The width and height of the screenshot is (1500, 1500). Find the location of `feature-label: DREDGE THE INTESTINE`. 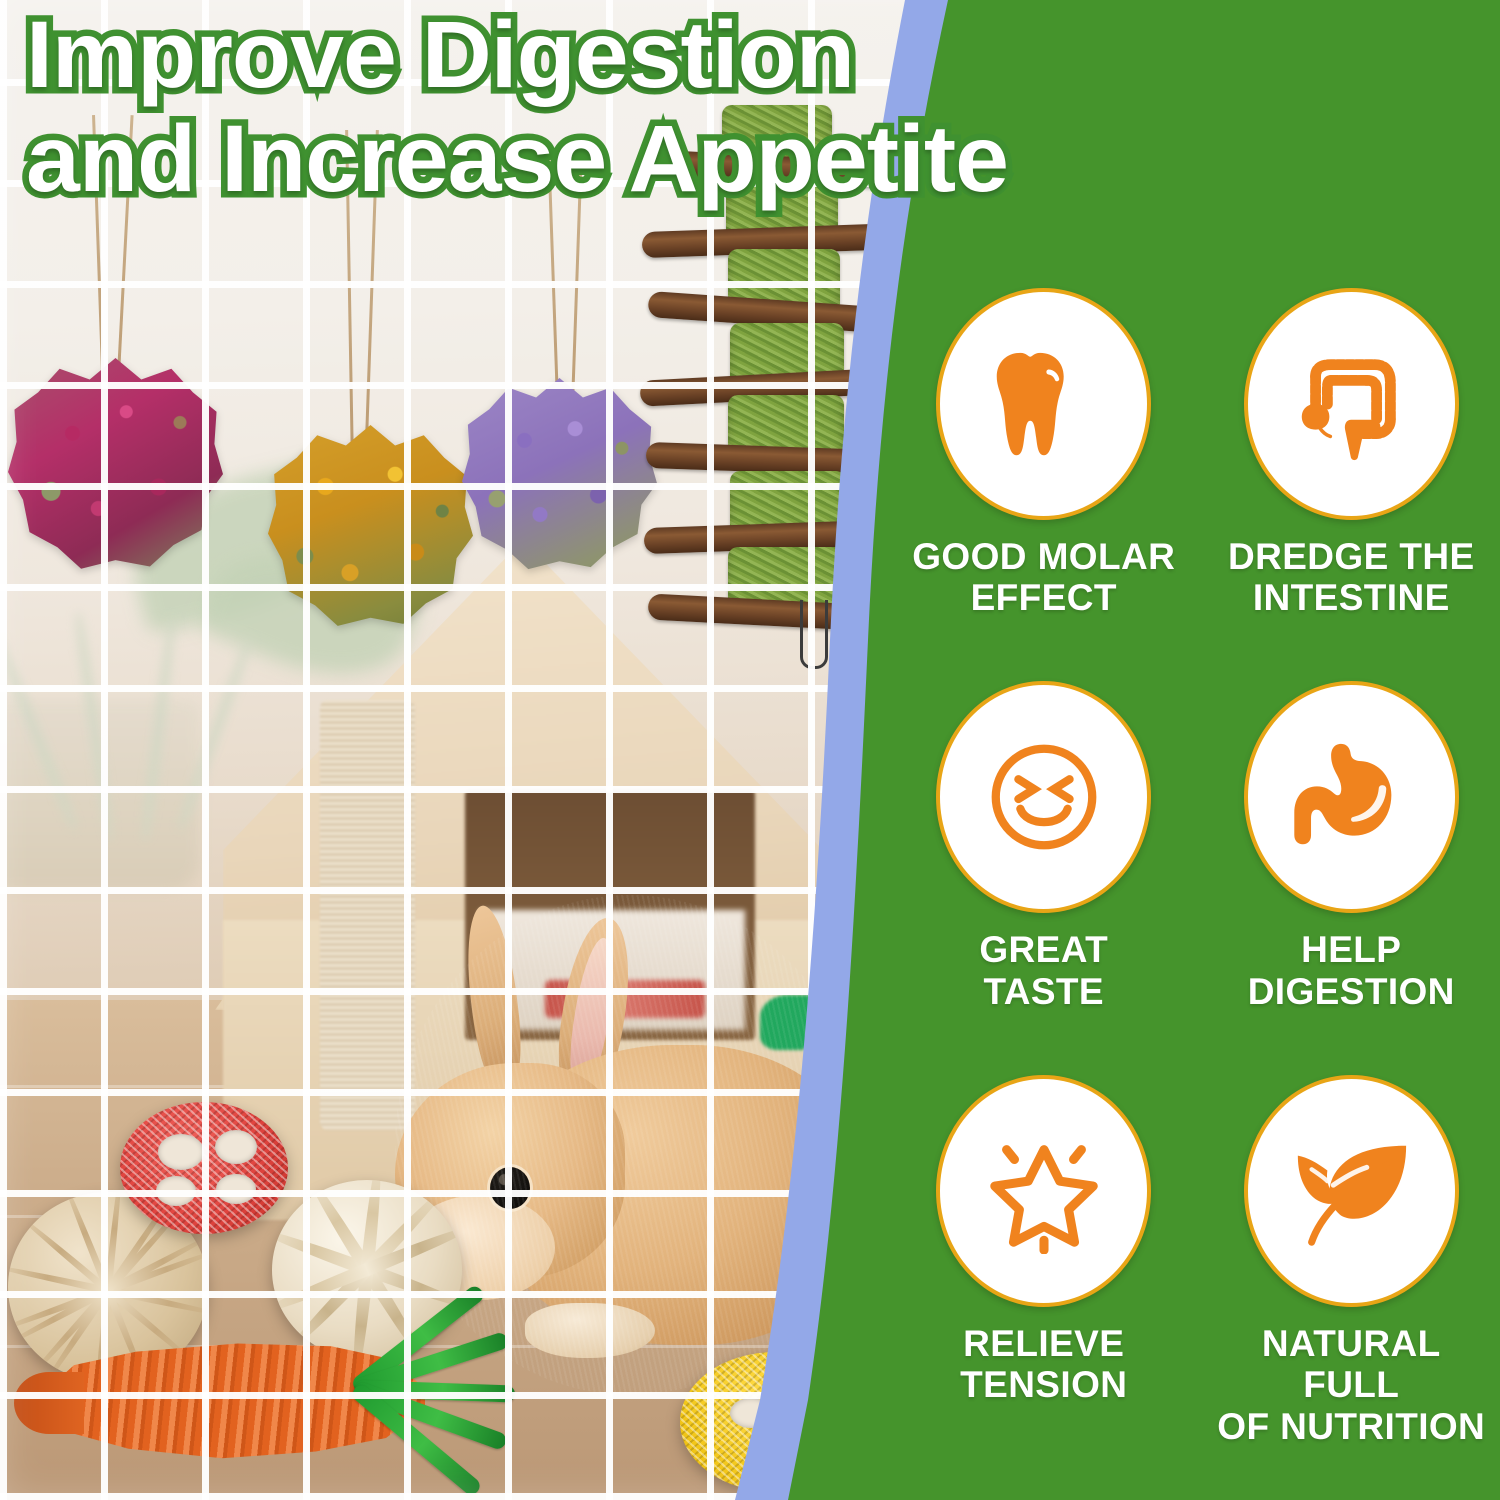

feature-label: DREDGE THE INTESTINE is located at coordinates (1351, 577).